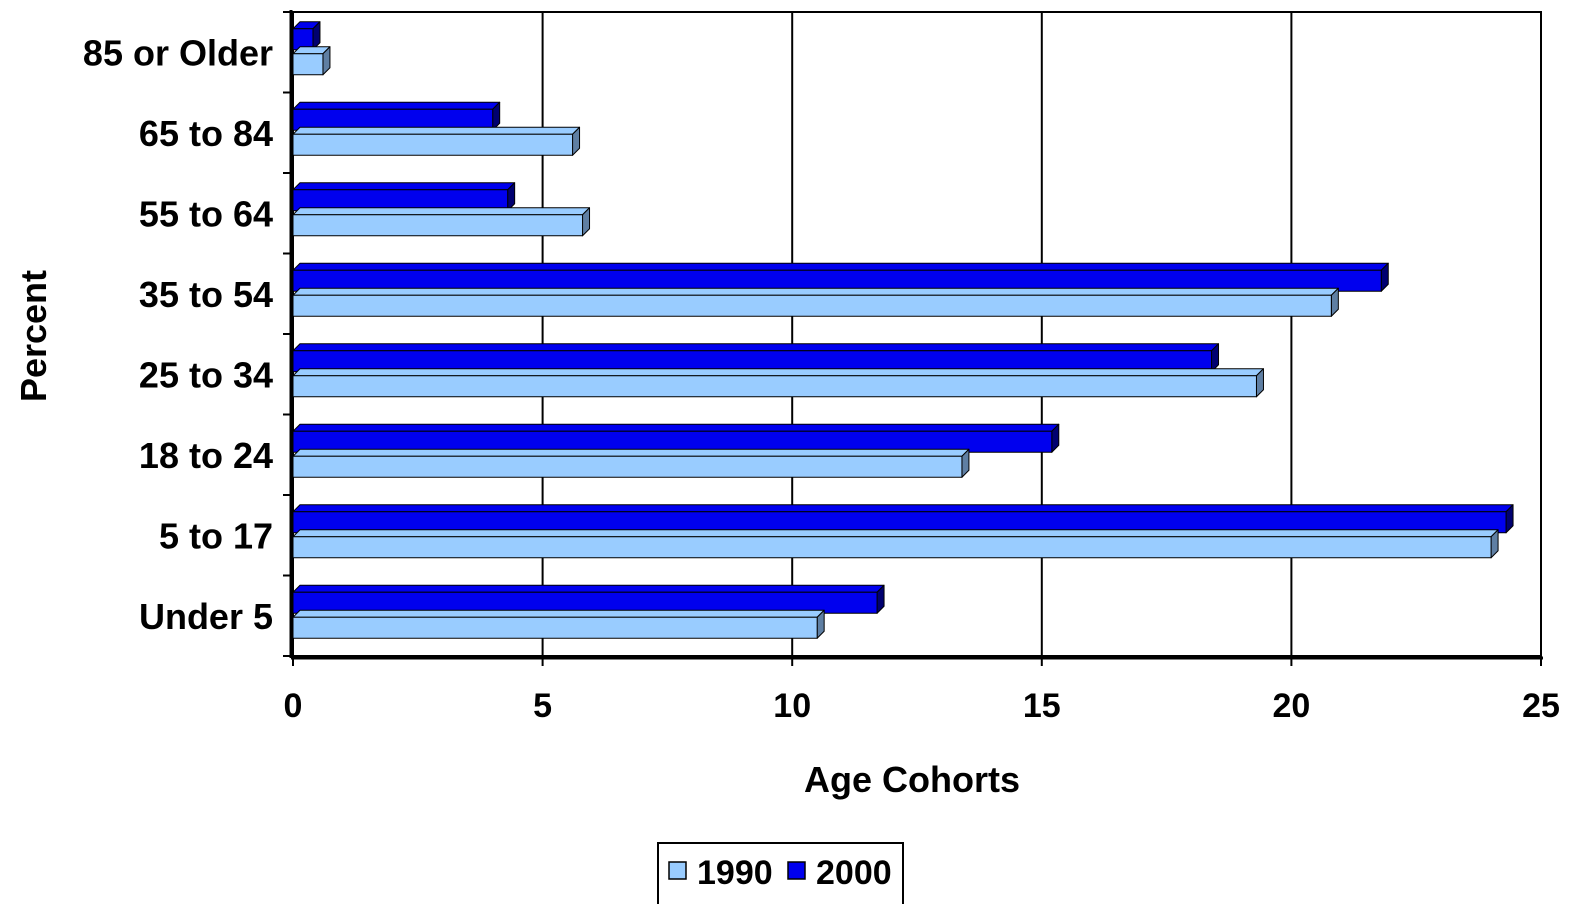 The height and width of the screenshot is (909, 1578). Describe the element at coordinates (206, 213) in the screenshot. I see `category-label-5: 55 to 64` at that location.